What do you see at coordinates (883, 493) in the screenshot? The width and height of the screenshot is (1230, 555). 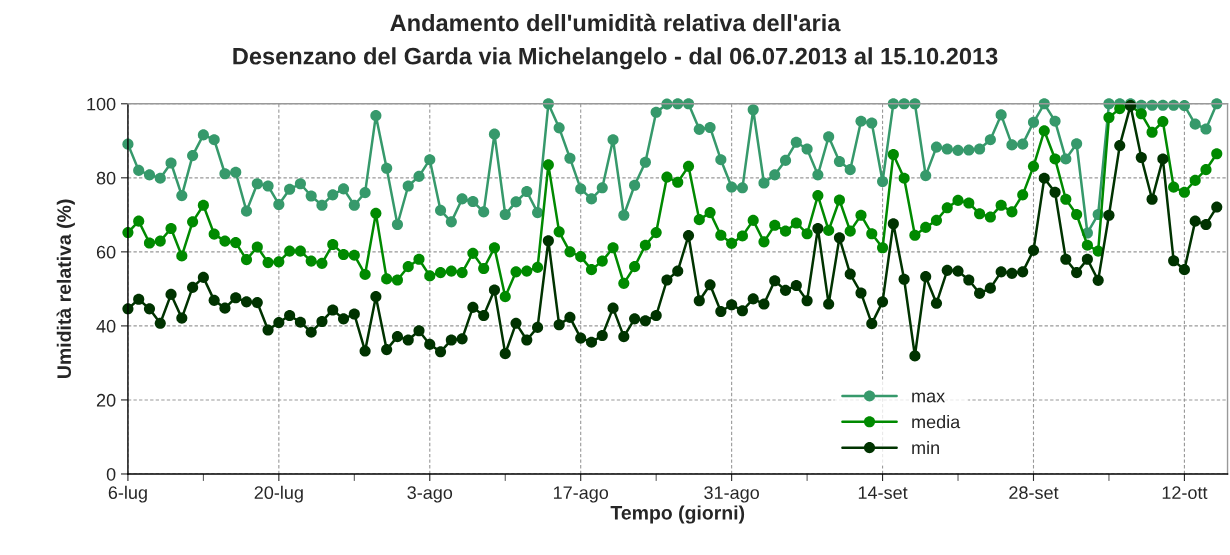 I see `x-tick-label: 14-set` at bounding box center [883, 493].